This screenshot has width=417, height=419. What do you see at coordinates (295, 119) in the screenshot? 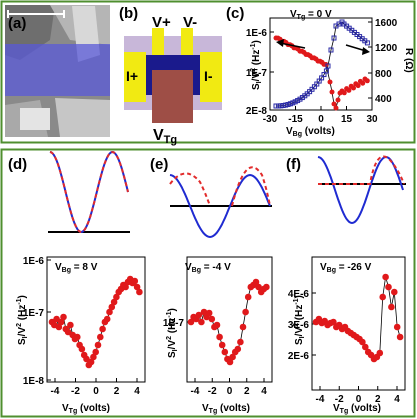
I see `x-tick-label: -15` at bounding box center [295, 119].